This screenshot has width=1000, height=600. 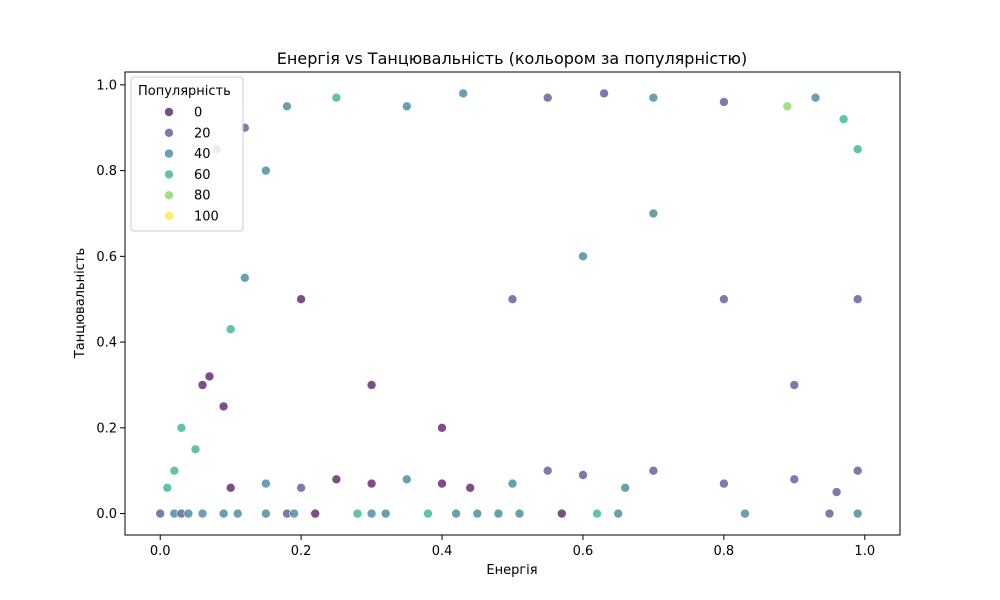 I want to click on x-tick-label: 0.8, so click(x=724, y=551).